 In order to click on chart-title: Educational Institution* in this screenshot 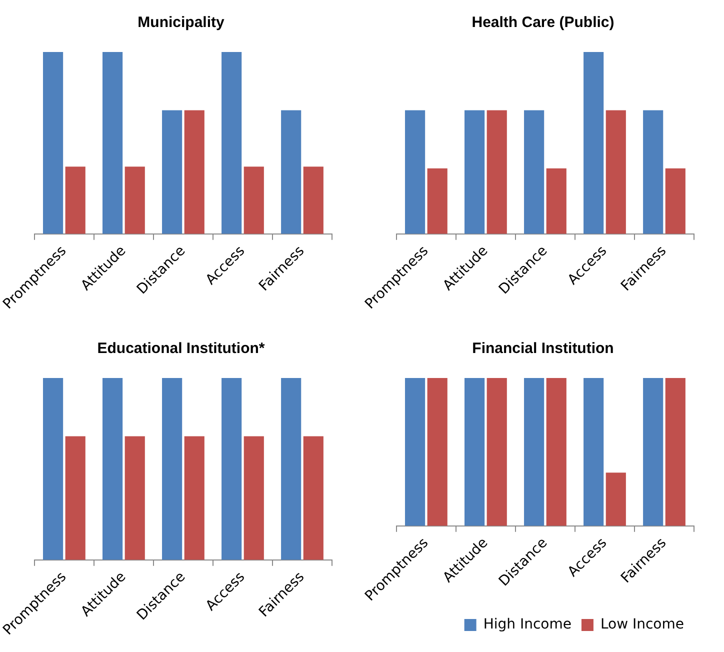, I will do `click(181, 349)`.